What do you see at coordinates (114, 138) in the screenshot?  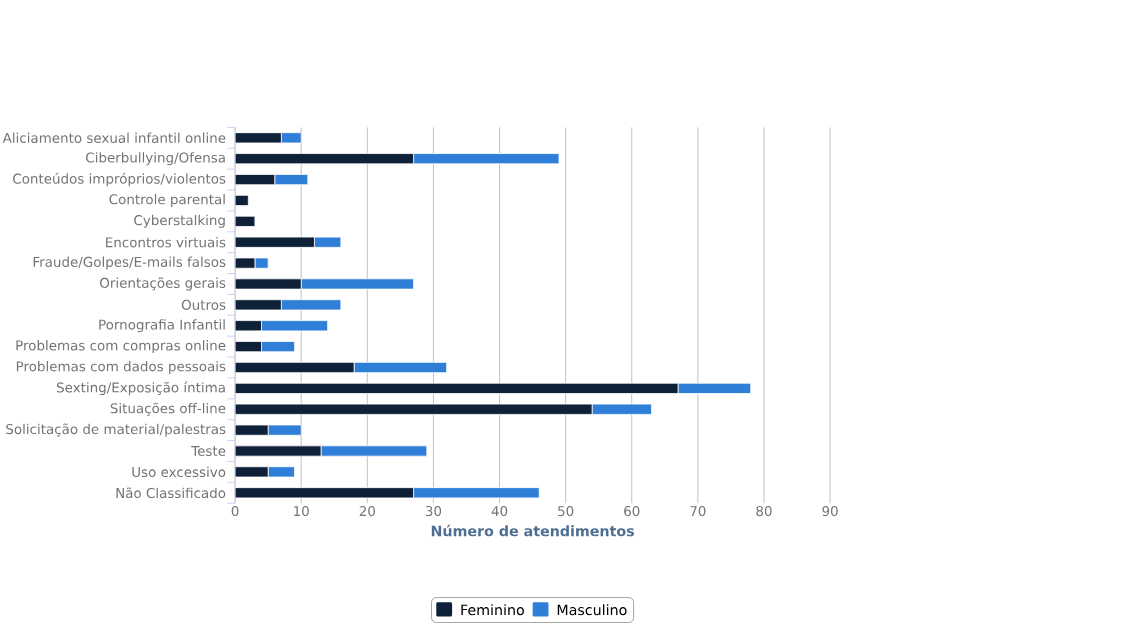 I see `y-tick-label: Aliciamento sexual infantil online` at bounding box center [114, 138].